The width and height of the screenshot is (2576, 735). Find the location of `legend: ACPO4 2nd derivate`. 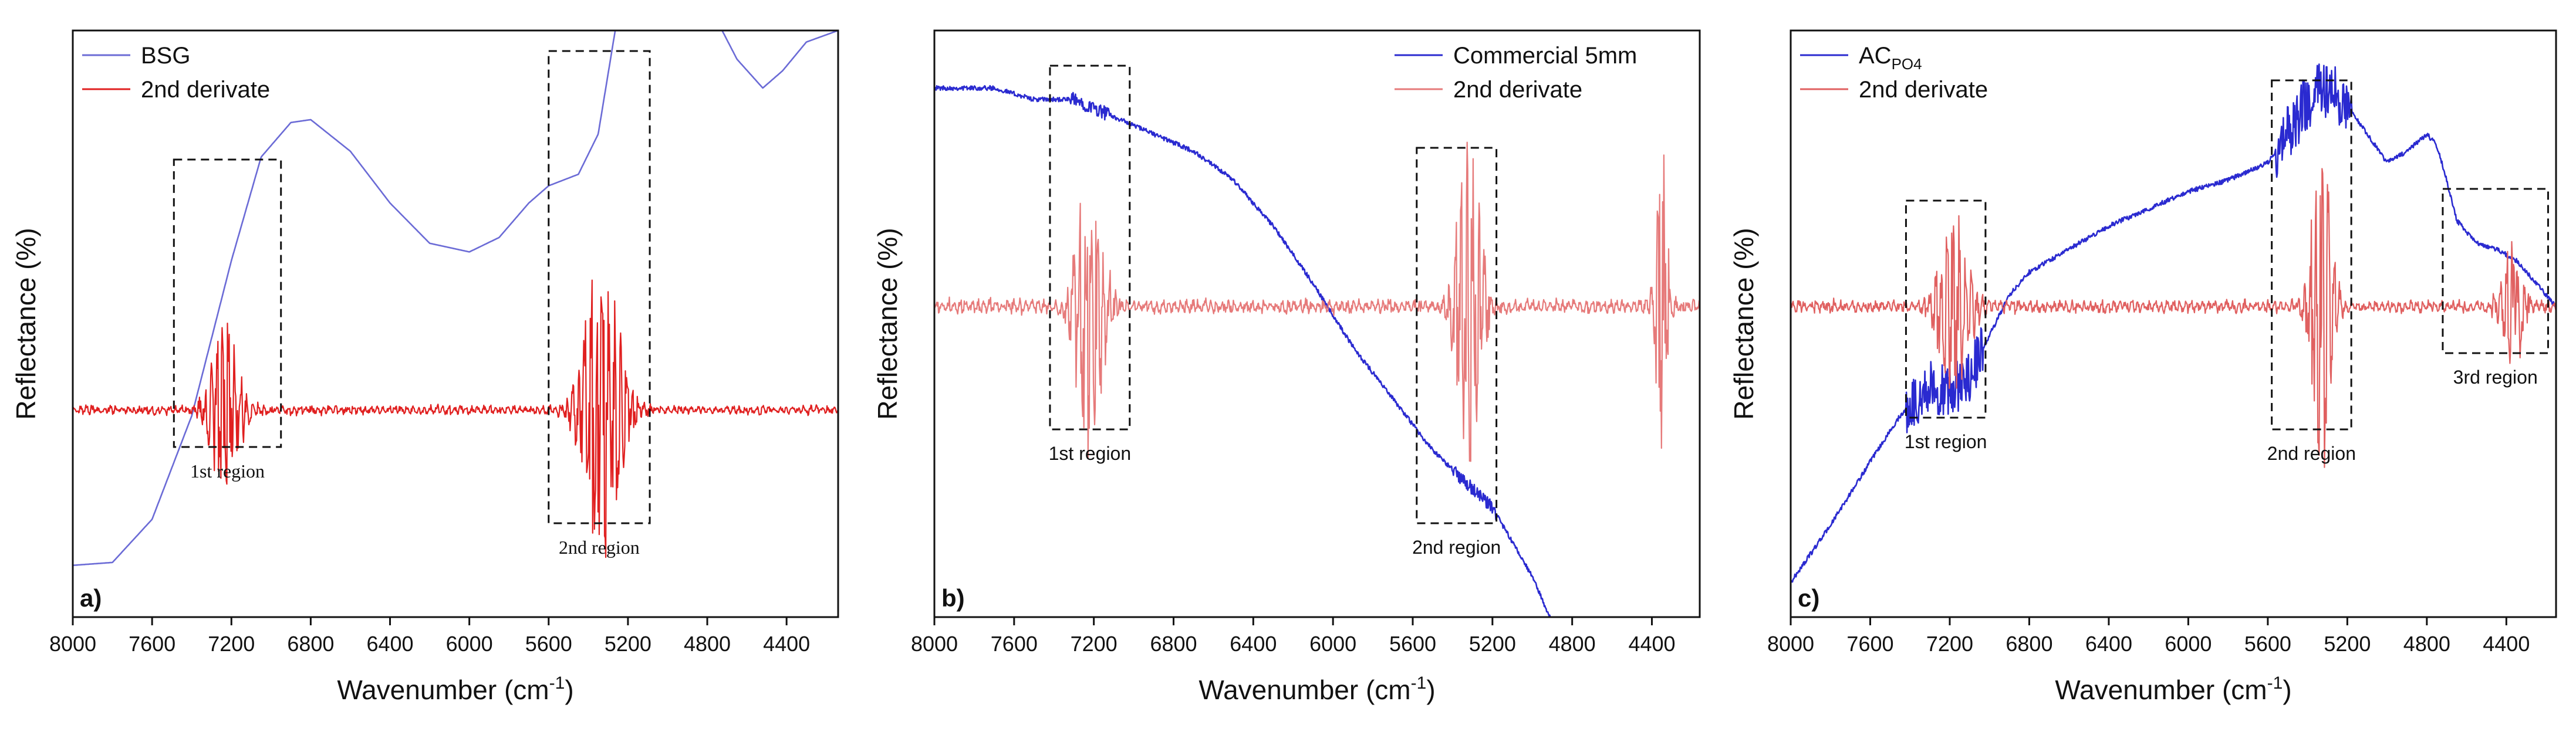

legend: ACPO4 2nd derivate is located at coordinates (1894, 73).